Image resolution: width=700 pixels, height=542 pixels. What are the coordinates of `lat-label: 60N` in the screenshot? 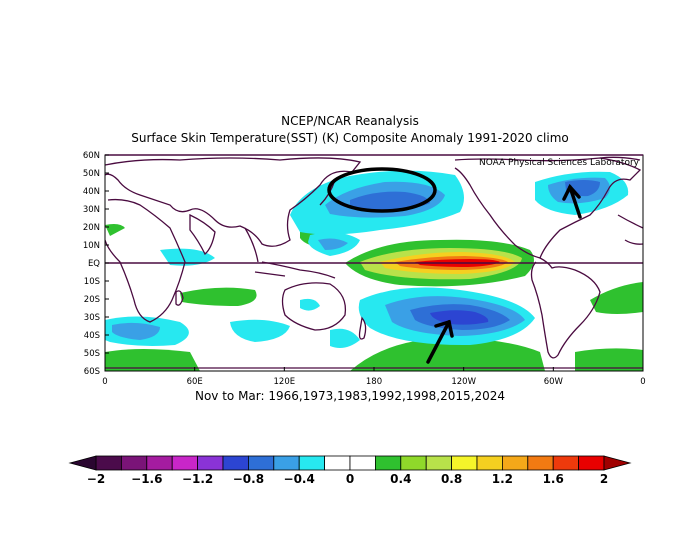 It's located at (91, 156).